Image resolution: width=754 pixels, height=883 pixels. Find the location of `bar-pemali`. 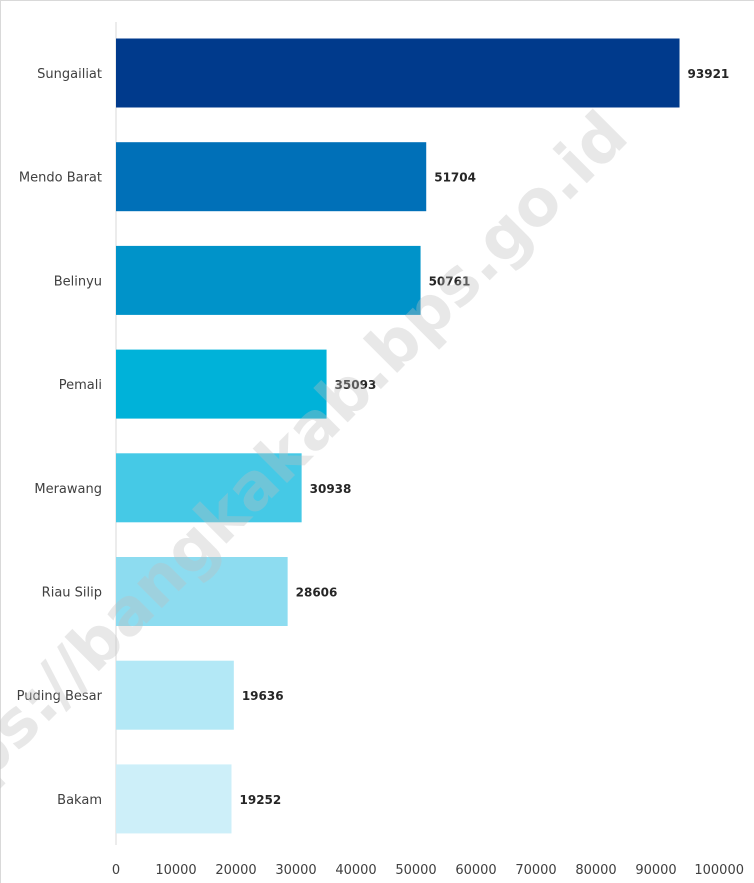

bar-pemali is located at coordinates (221, 384).